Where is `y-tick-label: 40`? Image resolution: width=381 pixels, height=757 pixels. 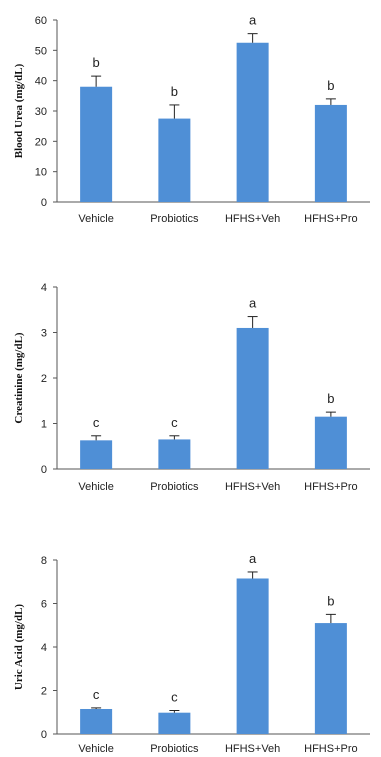 y-tick-label: 40 is located at coordinates (41, 82).